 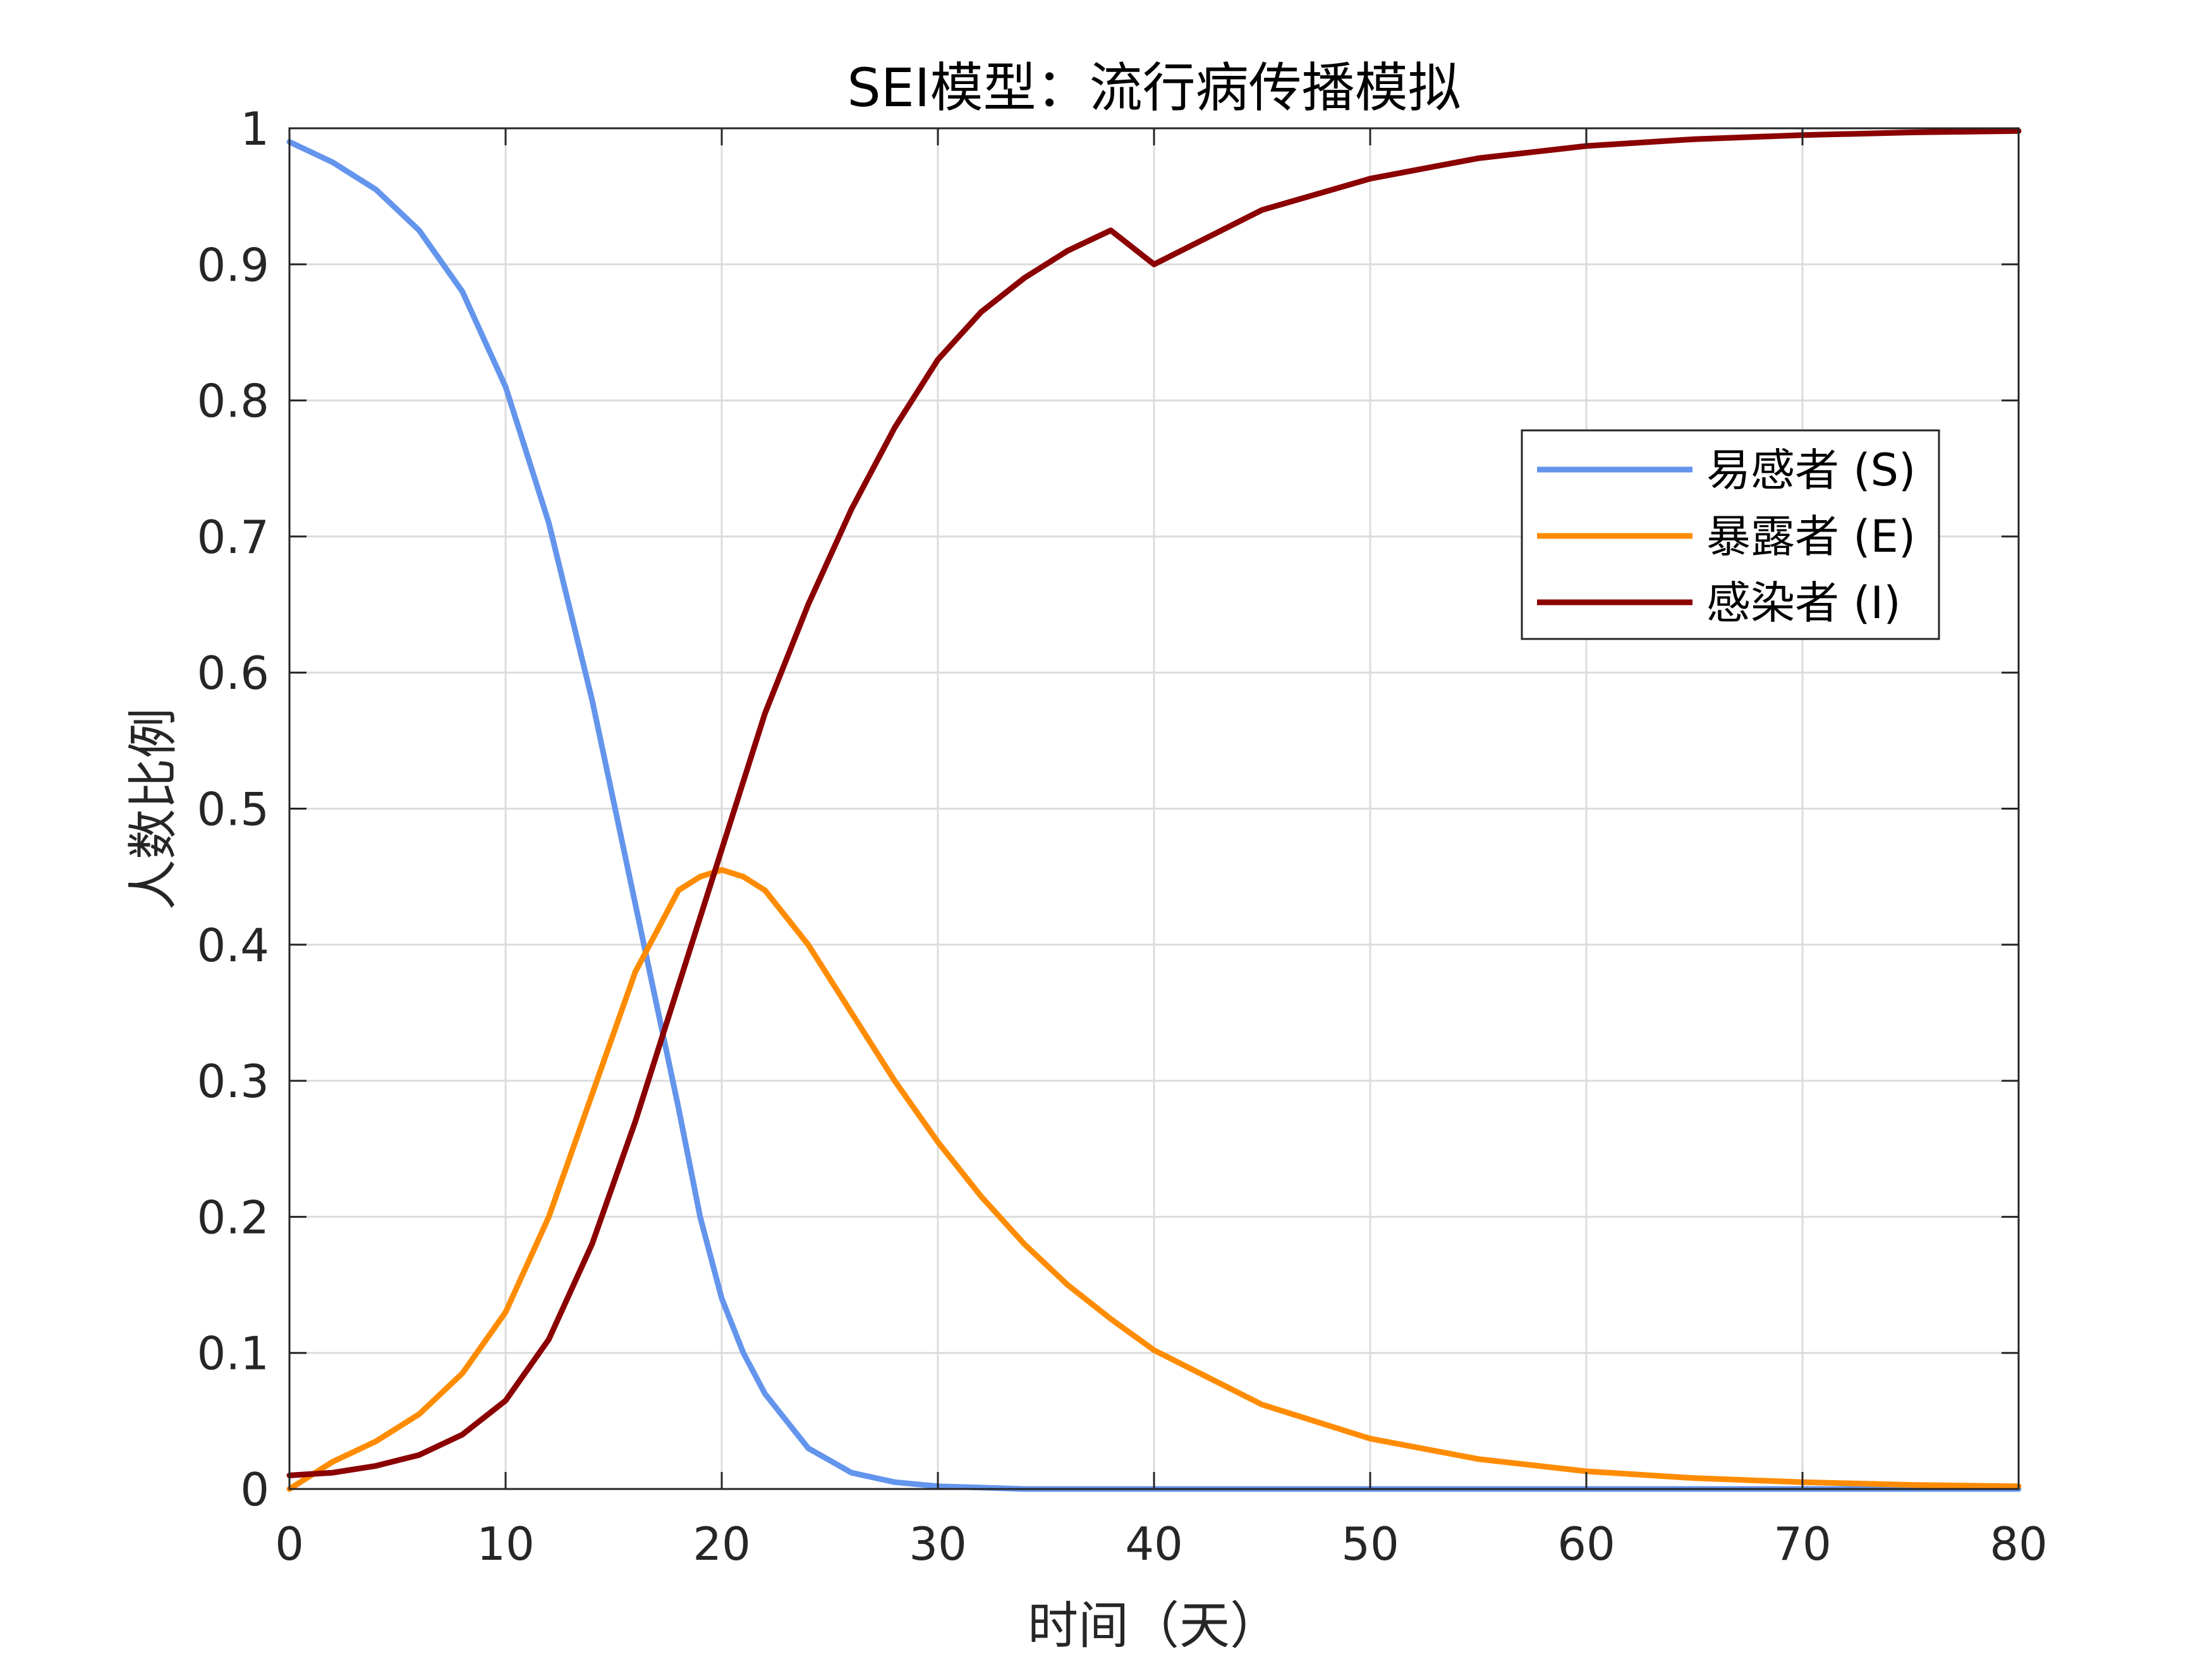 I want to click on y-tick-label: 0.9, so click(x=233, y=264).